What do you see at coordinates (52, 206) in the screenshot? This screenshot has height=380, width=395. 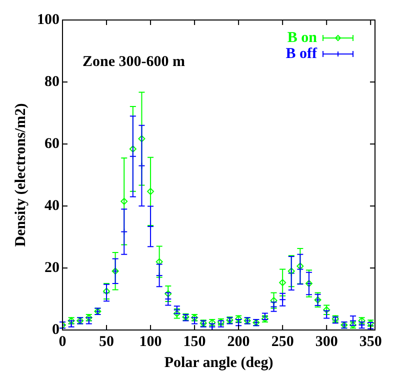 I see `y-tick-label: 40` at bounding box center [52, 206].